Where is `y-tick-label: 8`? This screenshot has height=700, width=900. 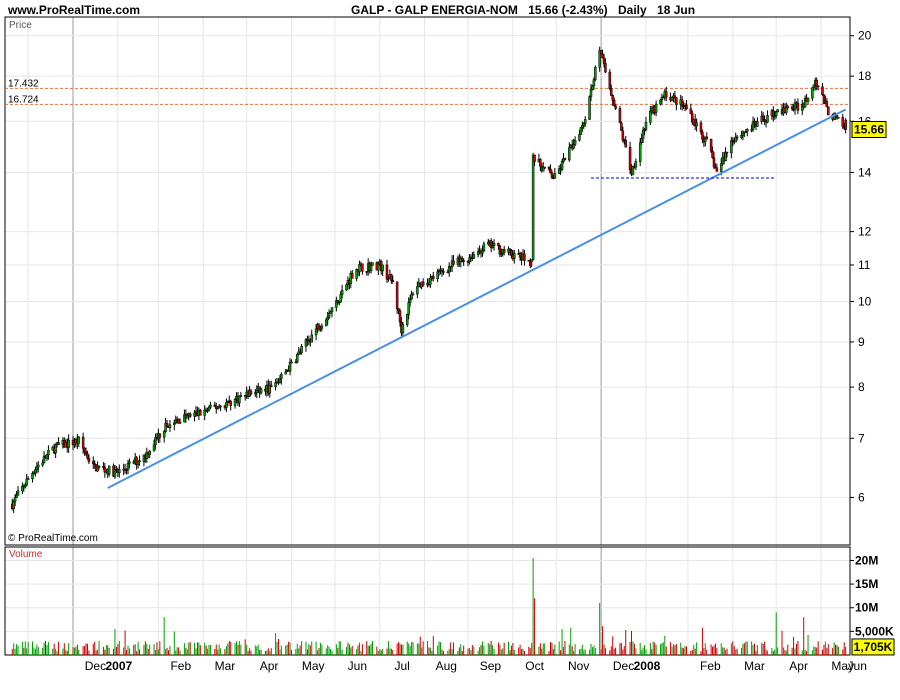 y-tick-label: 8 is located at coordinates (861, 387).